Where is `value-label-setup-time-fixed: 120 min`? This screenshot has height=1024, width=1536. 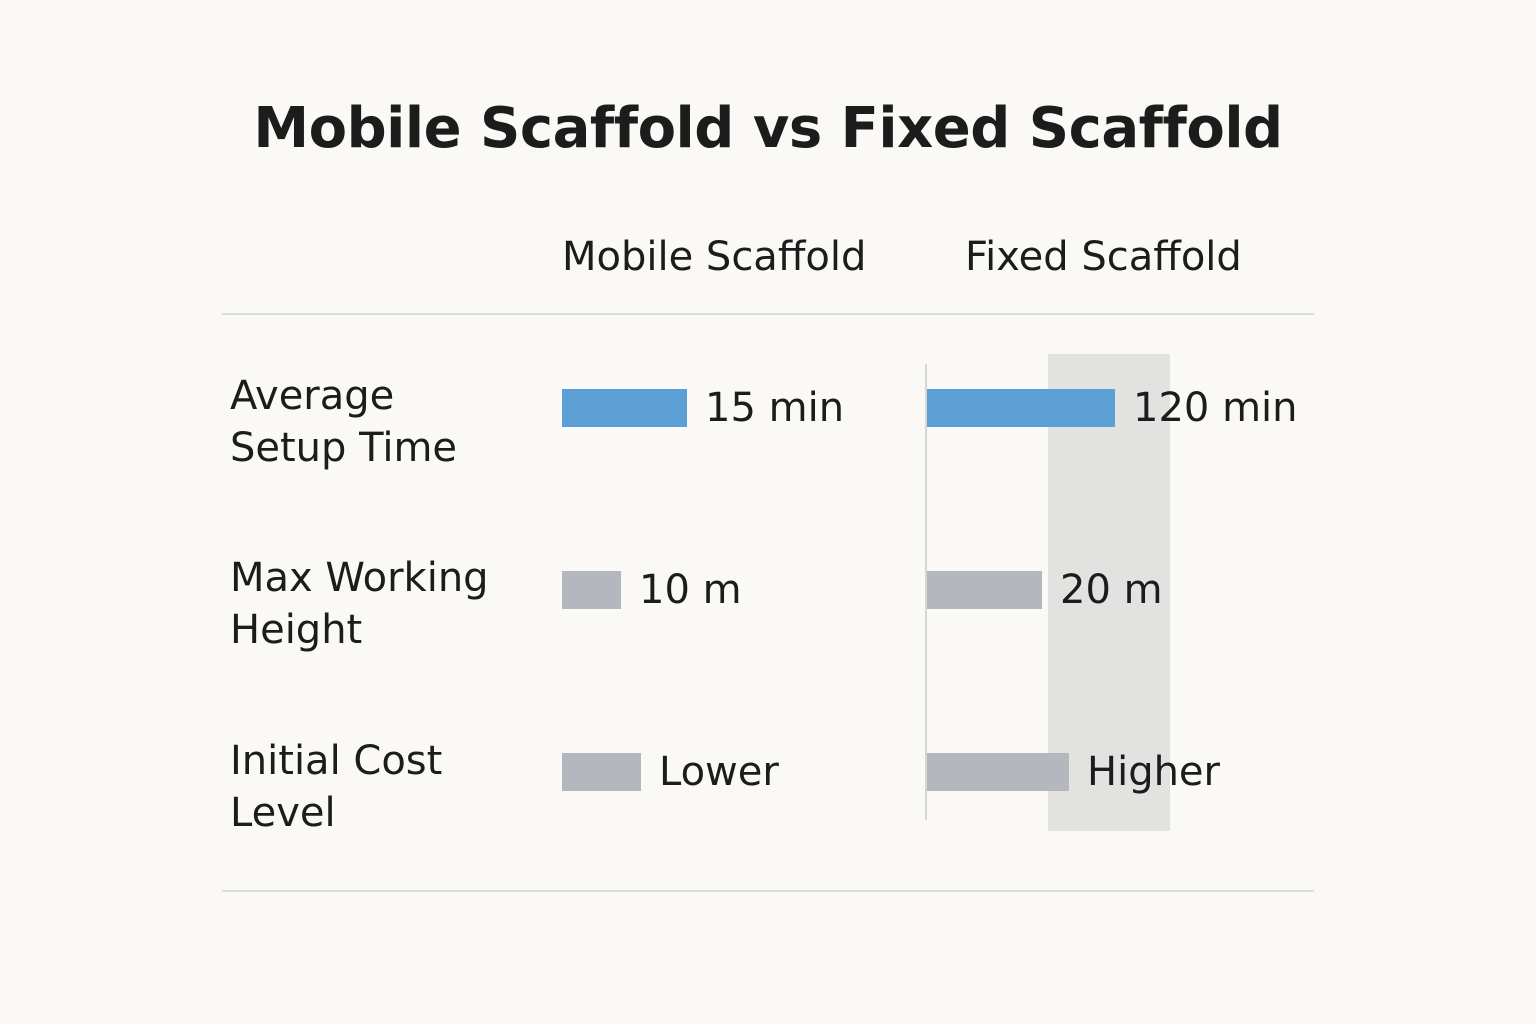
value-label-setup-time-fixed: 120 min is located at coordinates (1215, 408).